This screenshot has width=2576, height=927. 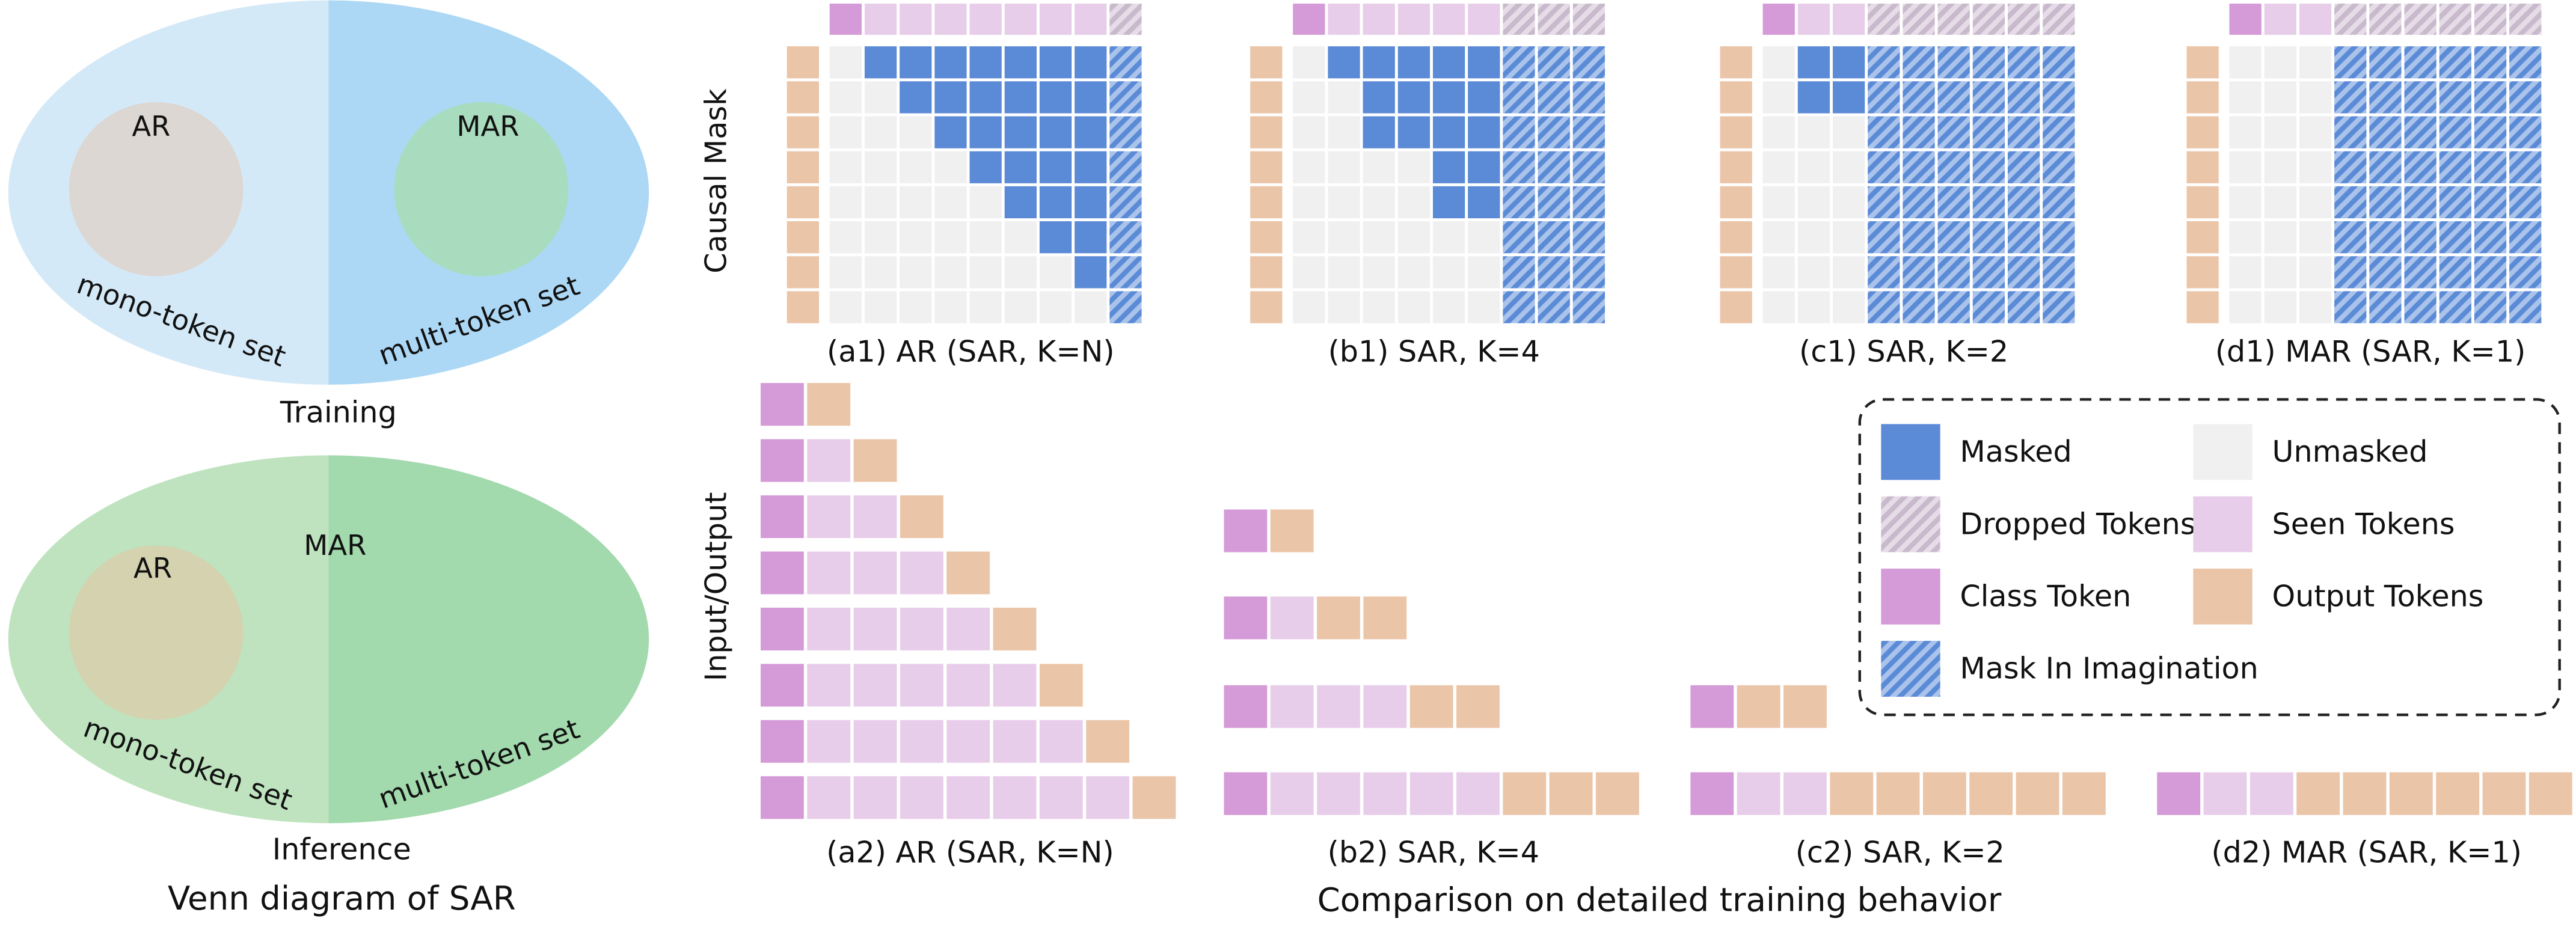 I want to click on legend-label: Seen Tokens, so click(x=2363, y=523).